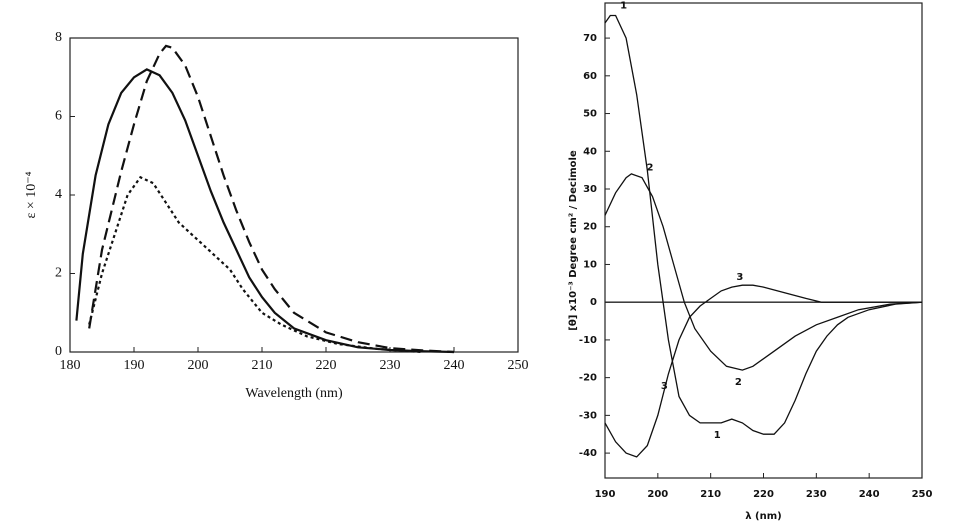 The height and width of the screenshot is (528, 956). Describe the element at coordinates (590, 151) in the screenshot. I see `y-tick-label: 40` at that location.